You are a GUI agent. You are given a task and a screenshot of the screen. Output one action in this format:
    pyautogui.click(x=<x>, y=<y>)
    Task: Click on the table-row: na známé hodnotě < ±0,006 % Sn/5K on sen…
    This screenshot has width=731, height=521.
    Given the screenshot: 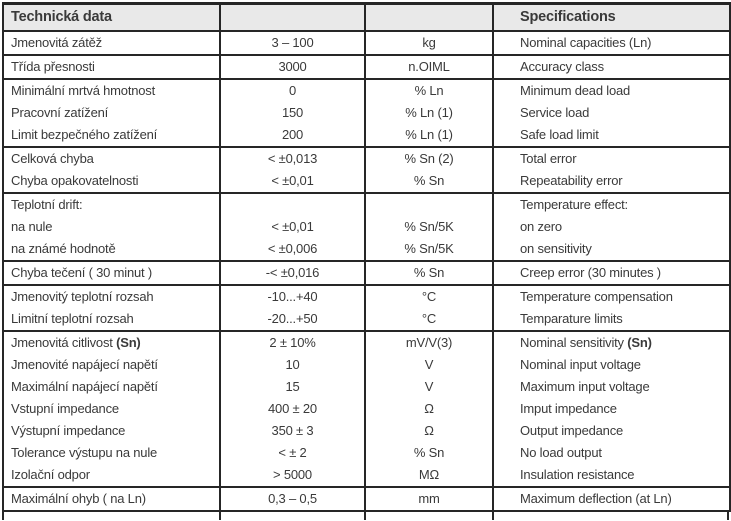 What is the action you would take?
    pyautogui.click(x=366, y=250)
    